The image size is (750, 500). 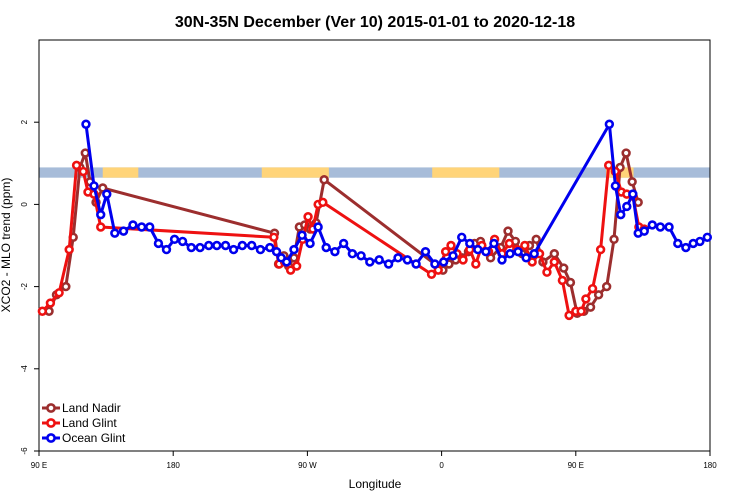 I want to click on legend-entry: Land Nadir, so click(x=81, y=408).